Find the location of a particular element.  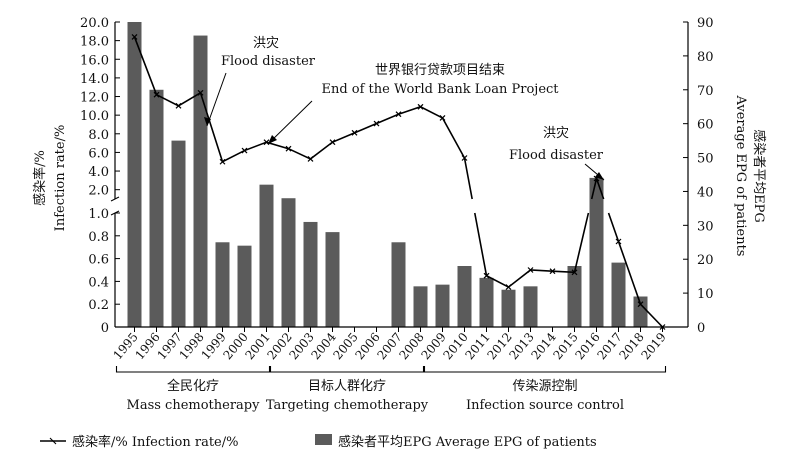

bar-1995 is located at coordinates (134, 174).